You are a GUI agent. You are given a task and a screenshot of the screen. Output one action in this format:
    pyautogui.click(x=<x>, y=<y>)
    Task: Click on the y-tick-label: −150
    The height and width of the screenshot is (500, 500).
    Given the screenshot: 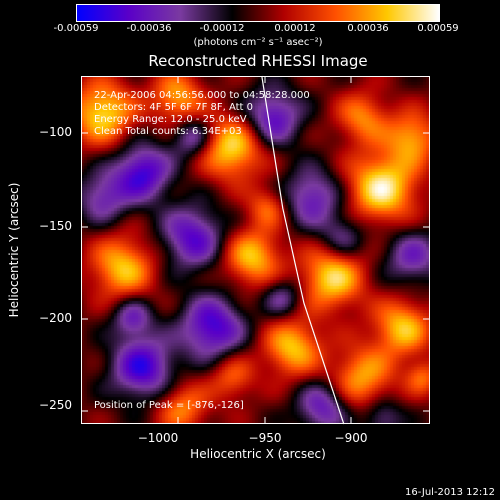 What is the action you would take?
    pyautogui.click(x=55, y=226)
    